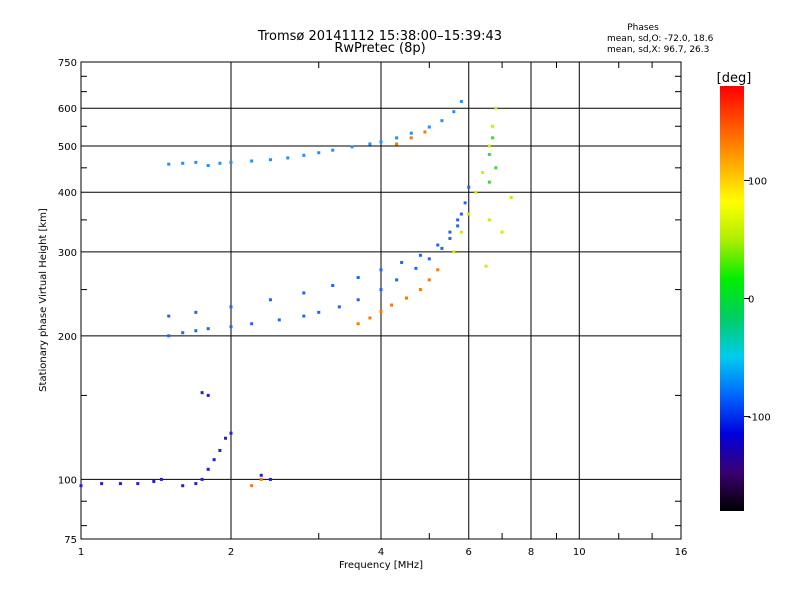 Image resolution: width=800 pixels, height=600 pixels. Describe the element at coordinates (734, 78) in the screenshot. I see `colorbar-label: [deg]` at that location.